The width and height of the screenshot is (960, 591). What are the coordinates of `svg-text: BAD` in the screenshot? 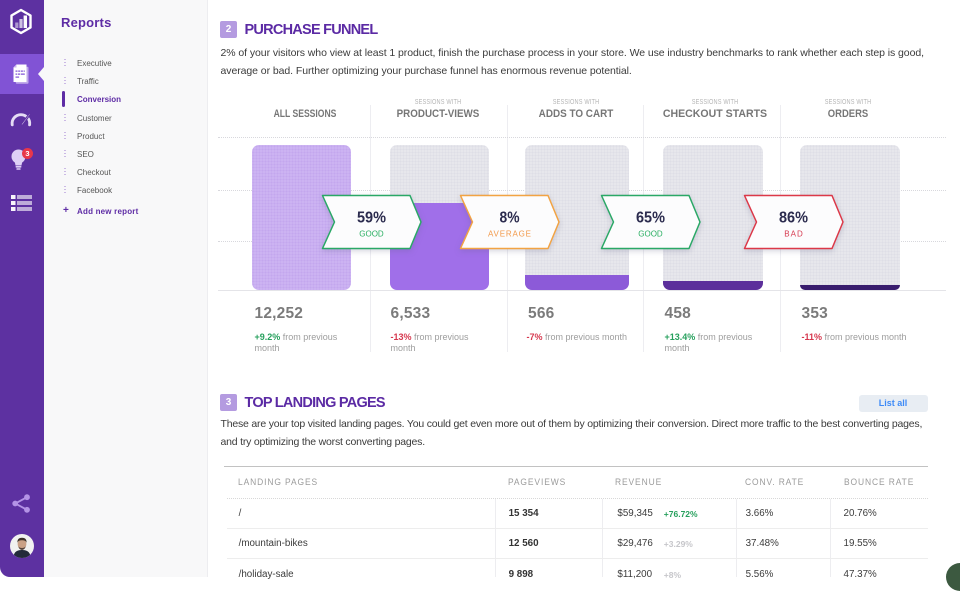 It's located at (793, 234).